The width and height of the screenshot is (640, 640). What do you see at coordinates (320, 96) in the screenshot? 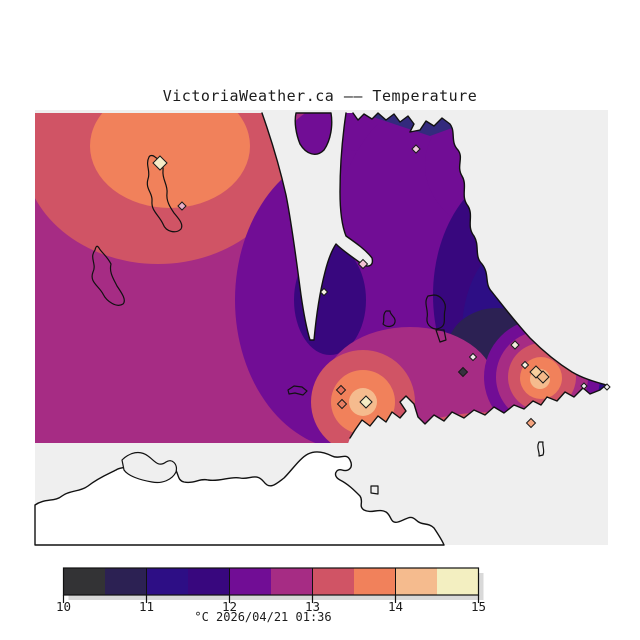
I see `map-title: VictoriaWeather.ca —— Temperature` at bounding box center [320, 96].